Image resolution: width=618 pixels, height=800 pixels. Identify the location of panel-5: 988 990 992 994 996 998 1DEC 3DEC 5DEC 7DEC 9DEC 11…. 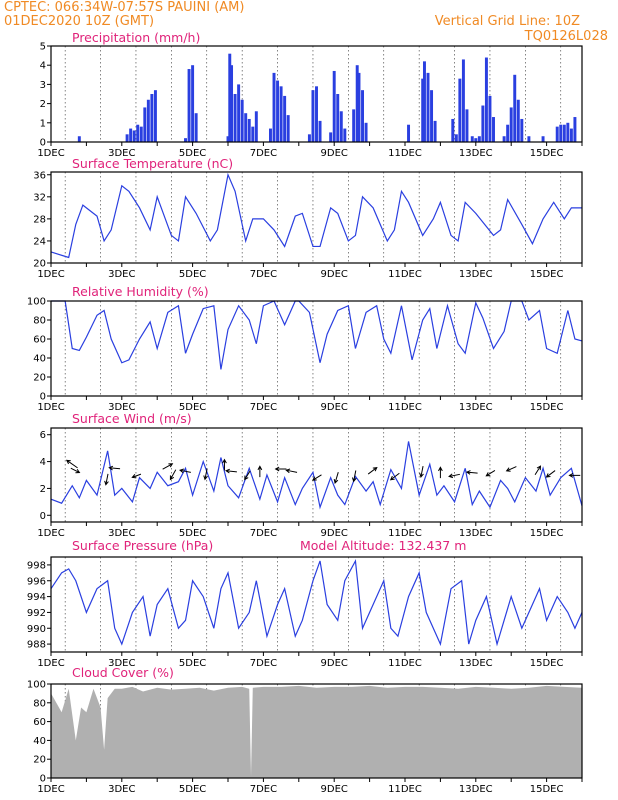
(305, 603).